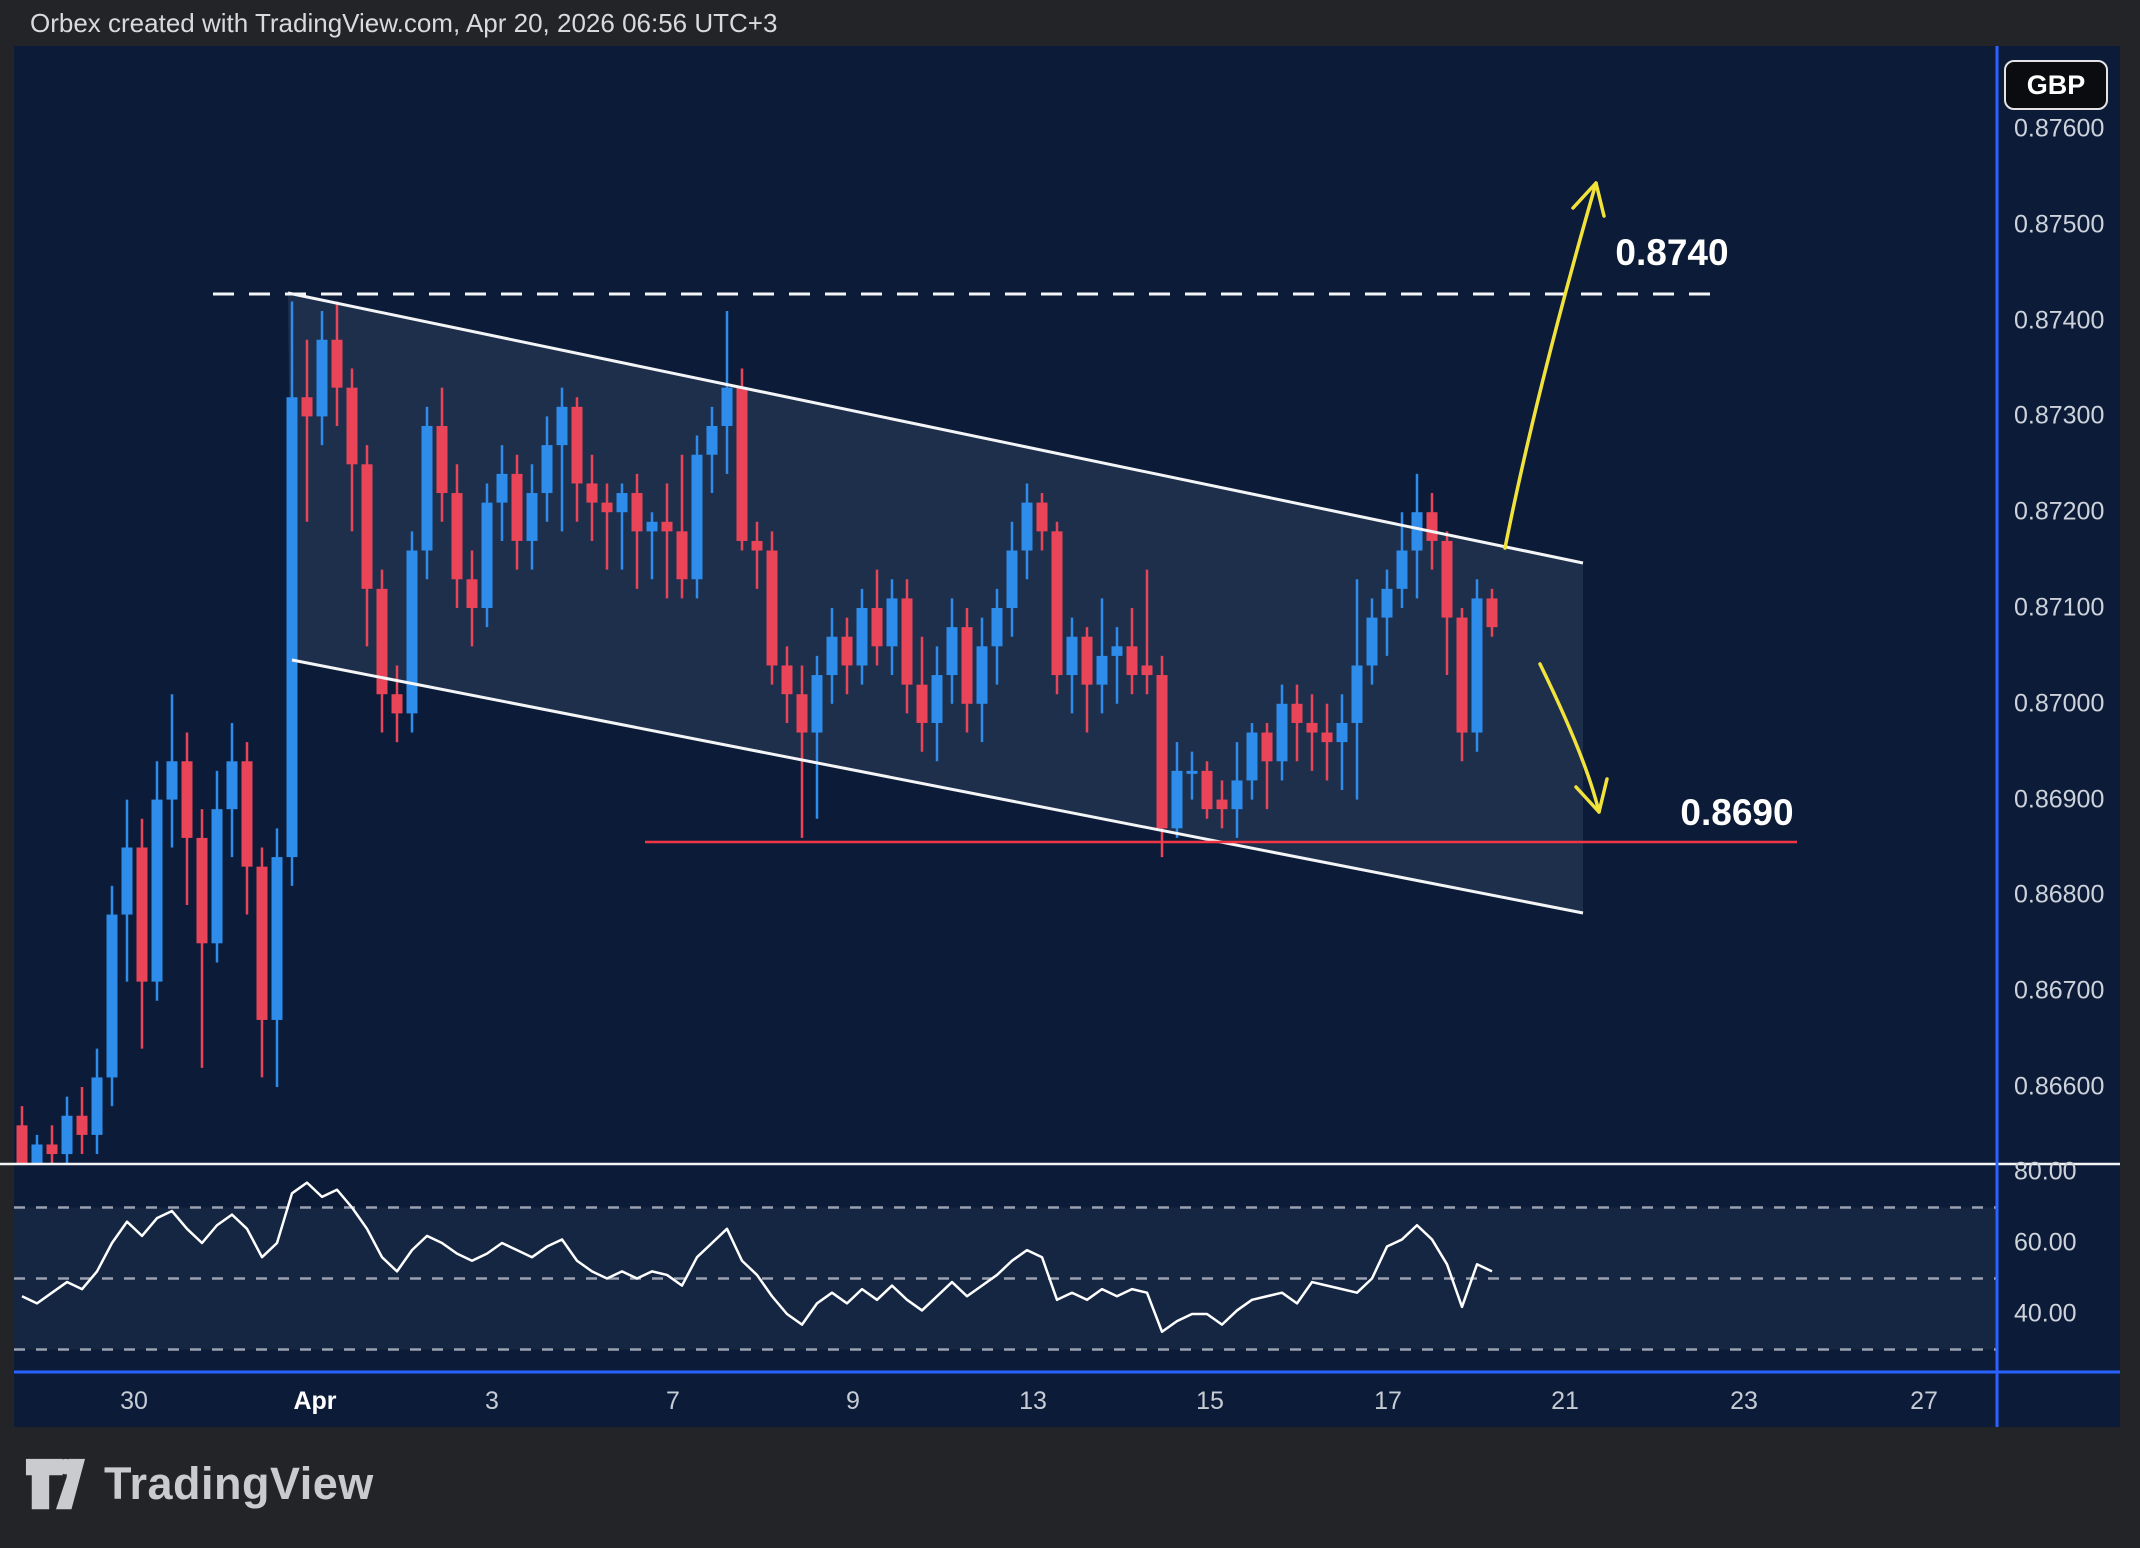 This screenshot has height=1548, width=2140. What do you see at coordinates (1737, 812) in the screenshot?
I see `support-price-label: 0.8690` at bounding box center [1737, 812].